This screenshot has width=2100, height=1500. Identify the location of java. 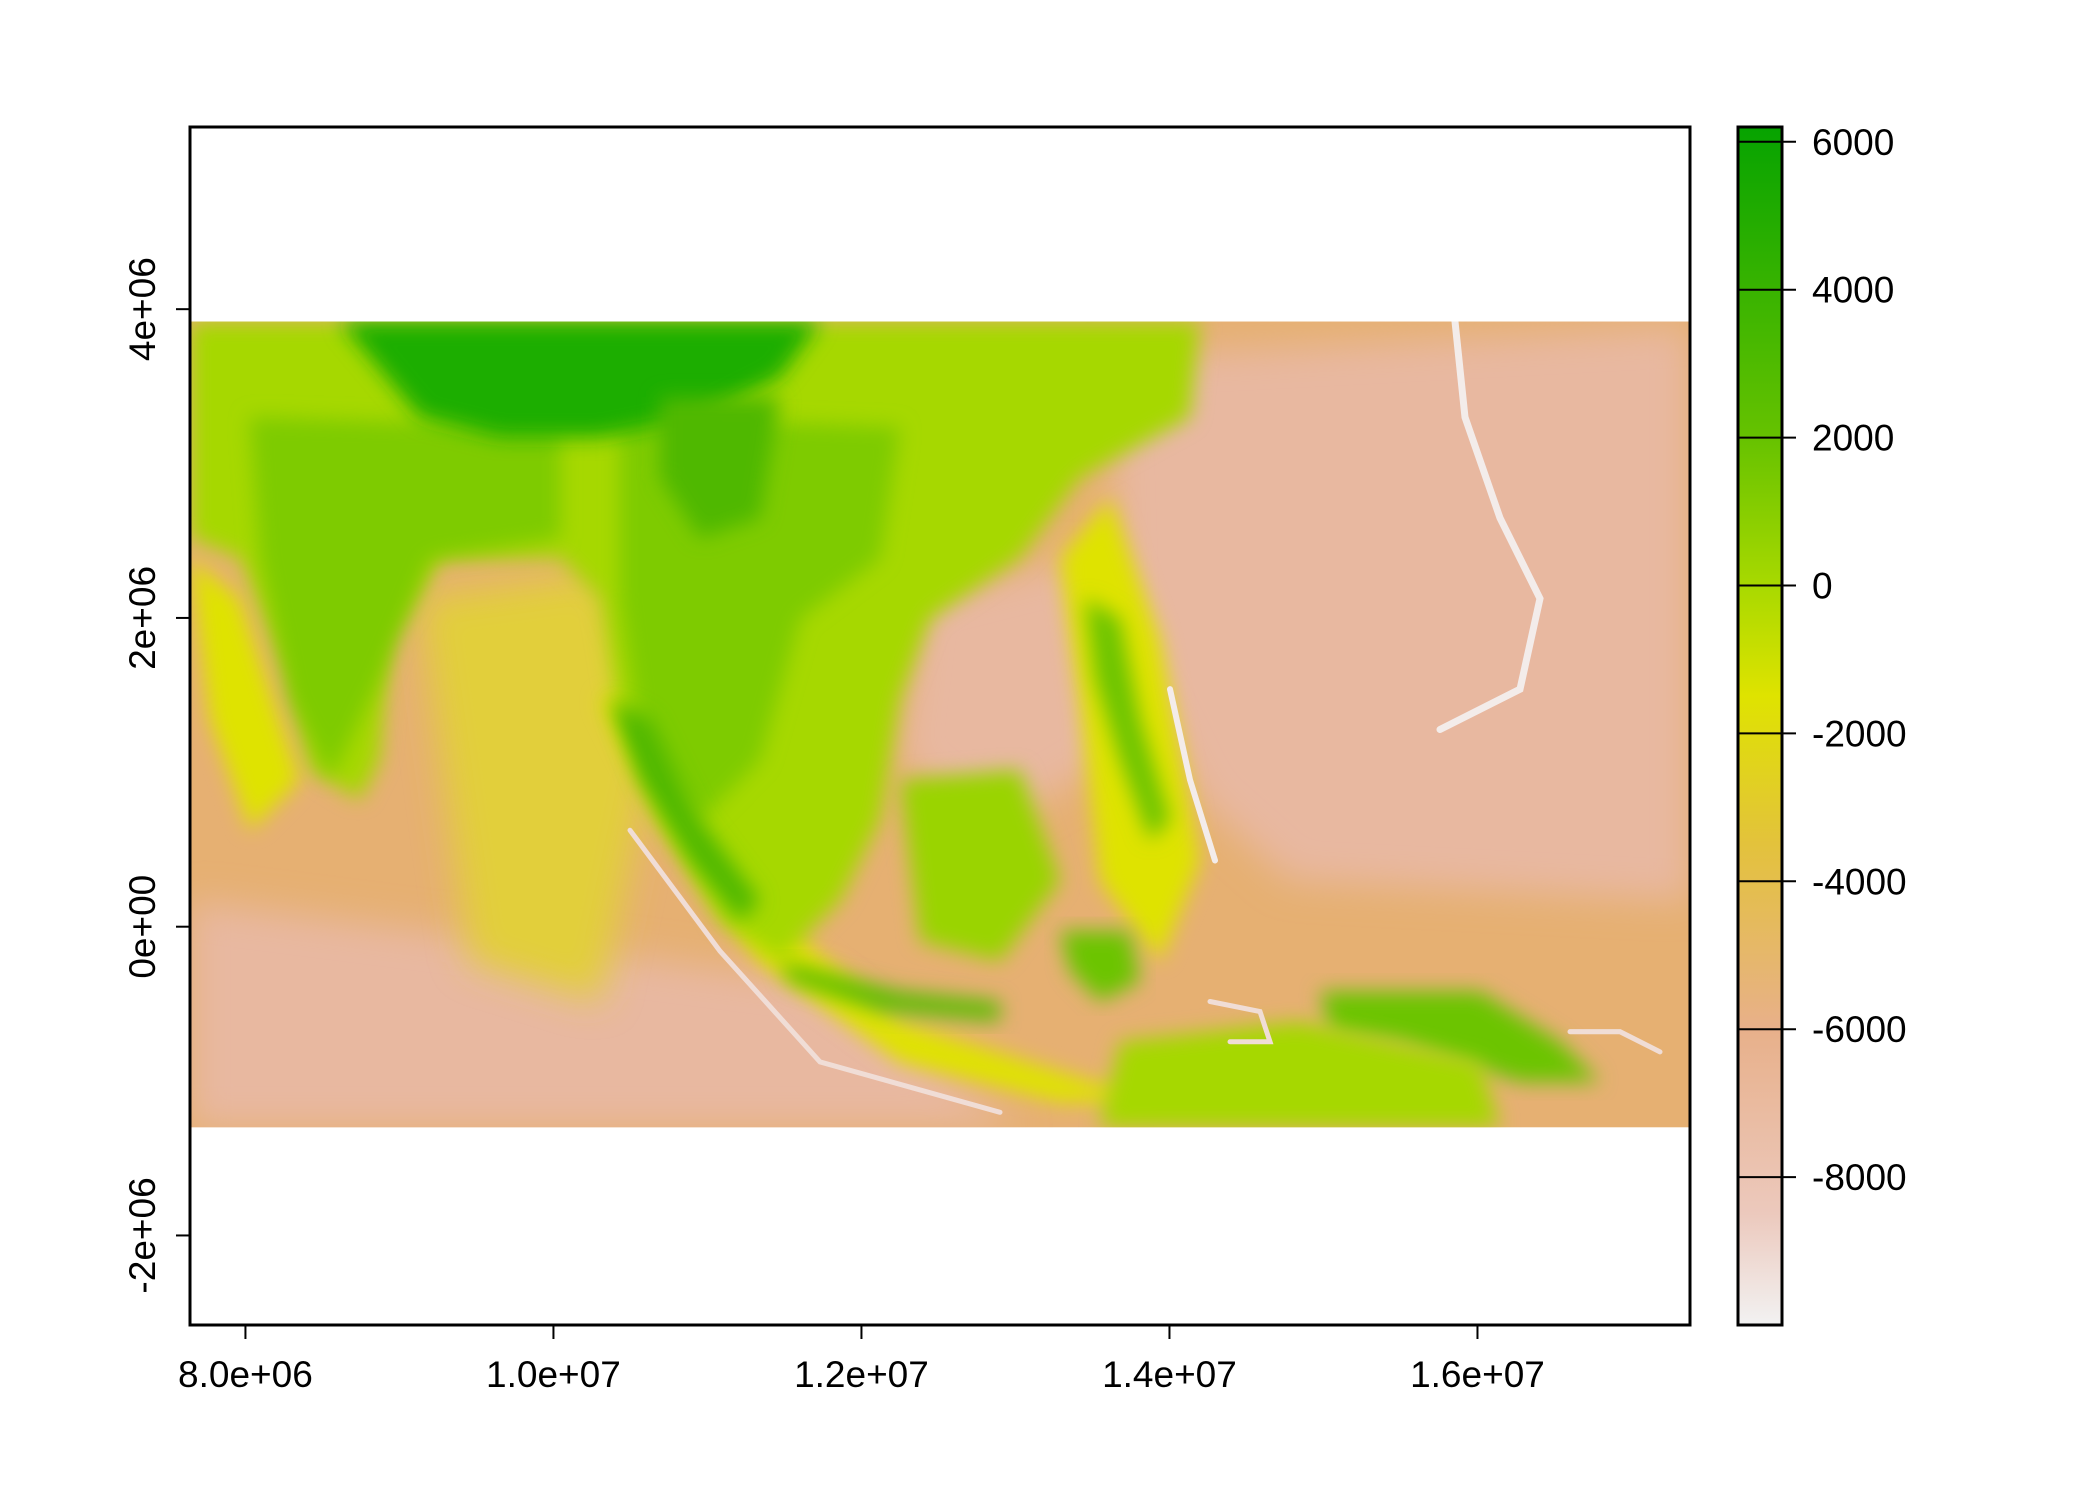
(890, 991).